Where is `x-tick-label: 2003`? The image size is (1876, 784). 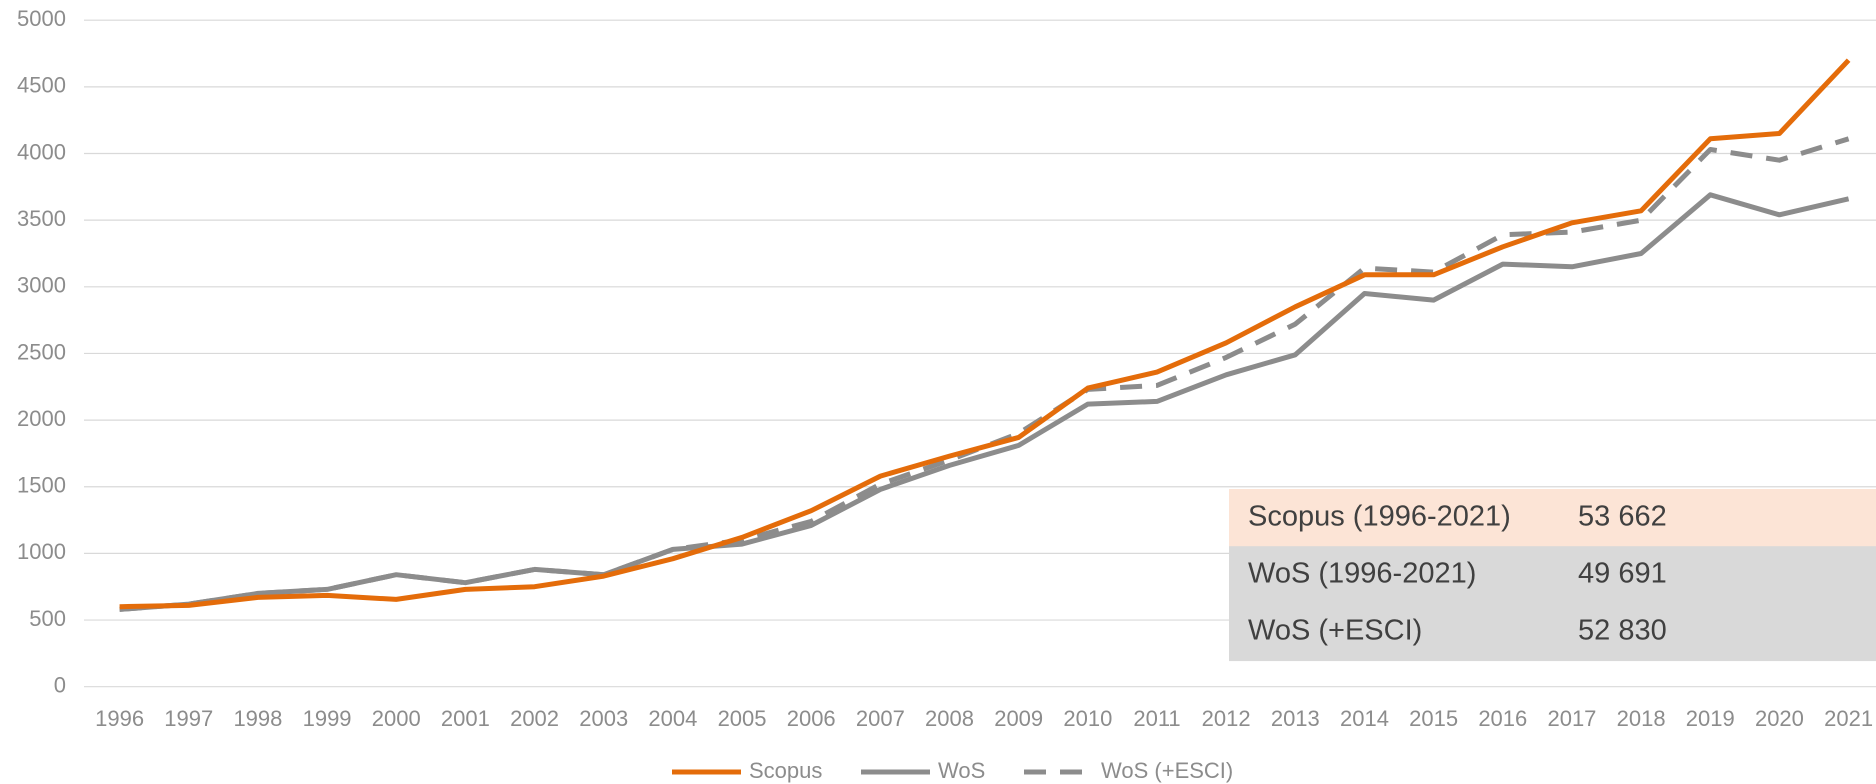 x-tick-label: 2003 is located at coordinates (603, 718).